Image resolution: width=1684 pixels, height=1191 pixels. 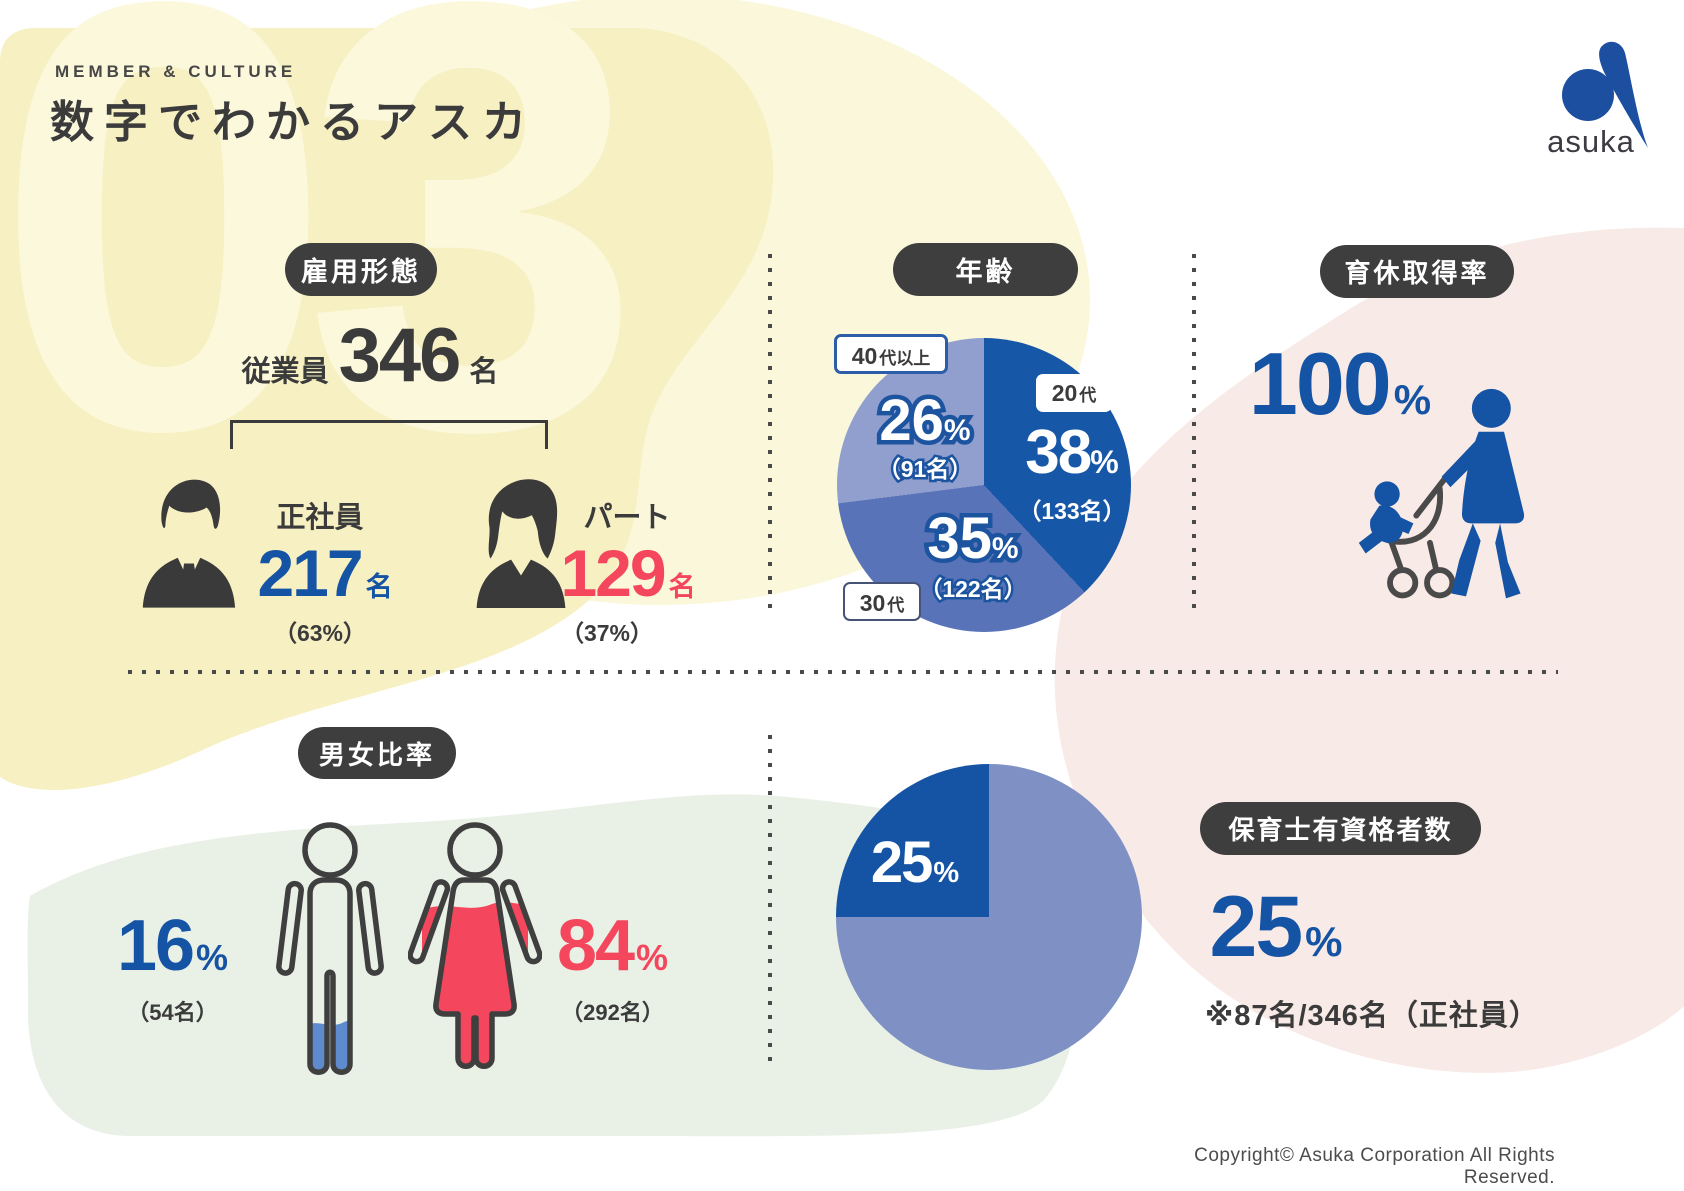 I want to click on age-count-30s: （122名） （122名）, so click(x=973, y=589).